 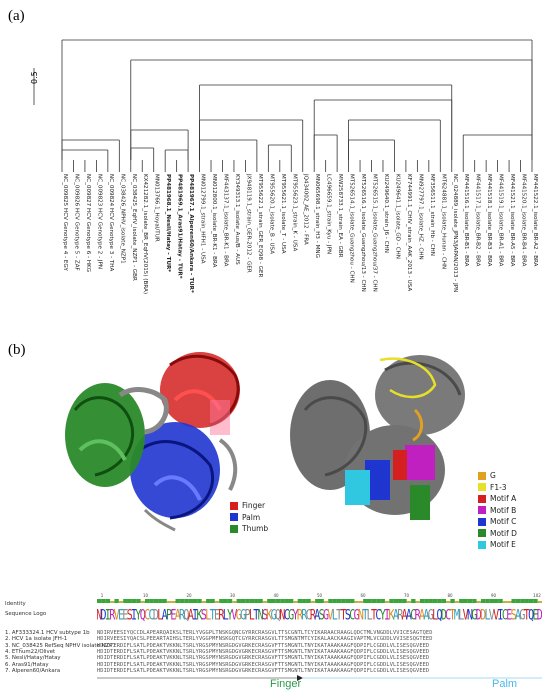 I want to click on tree-tip-label: MW258733.1_strain_EA - GBR, so click(x=340, y=216).